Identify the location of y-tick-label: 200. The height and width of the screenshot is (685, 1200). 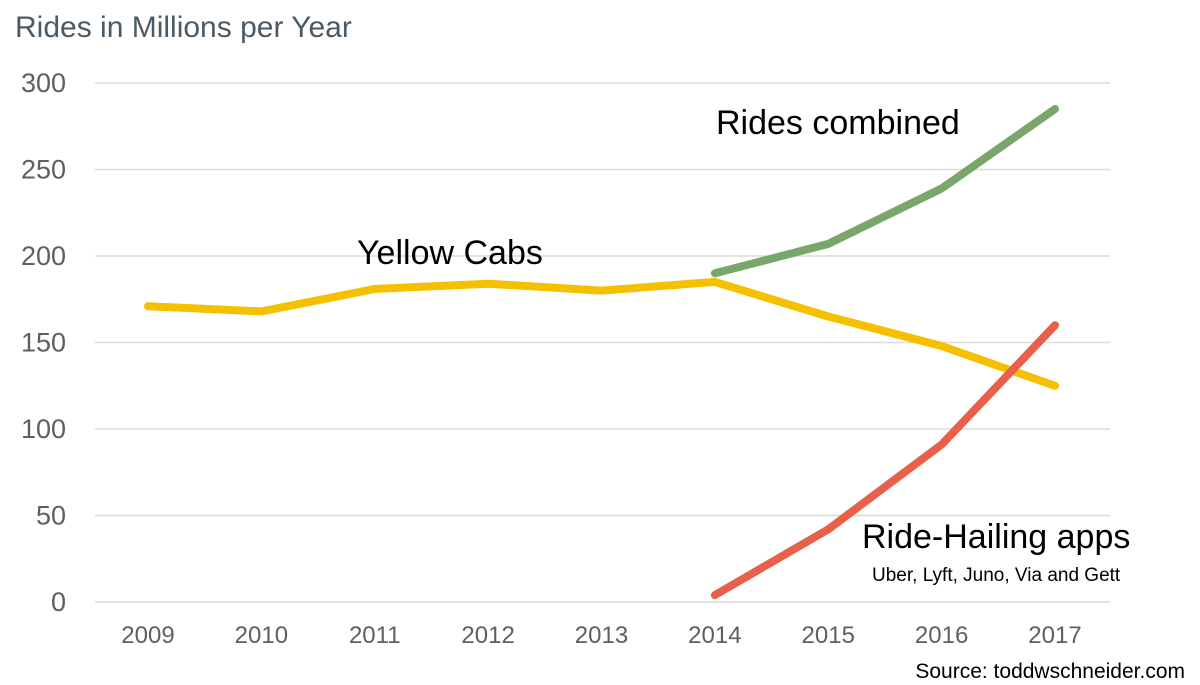
(43, 256).